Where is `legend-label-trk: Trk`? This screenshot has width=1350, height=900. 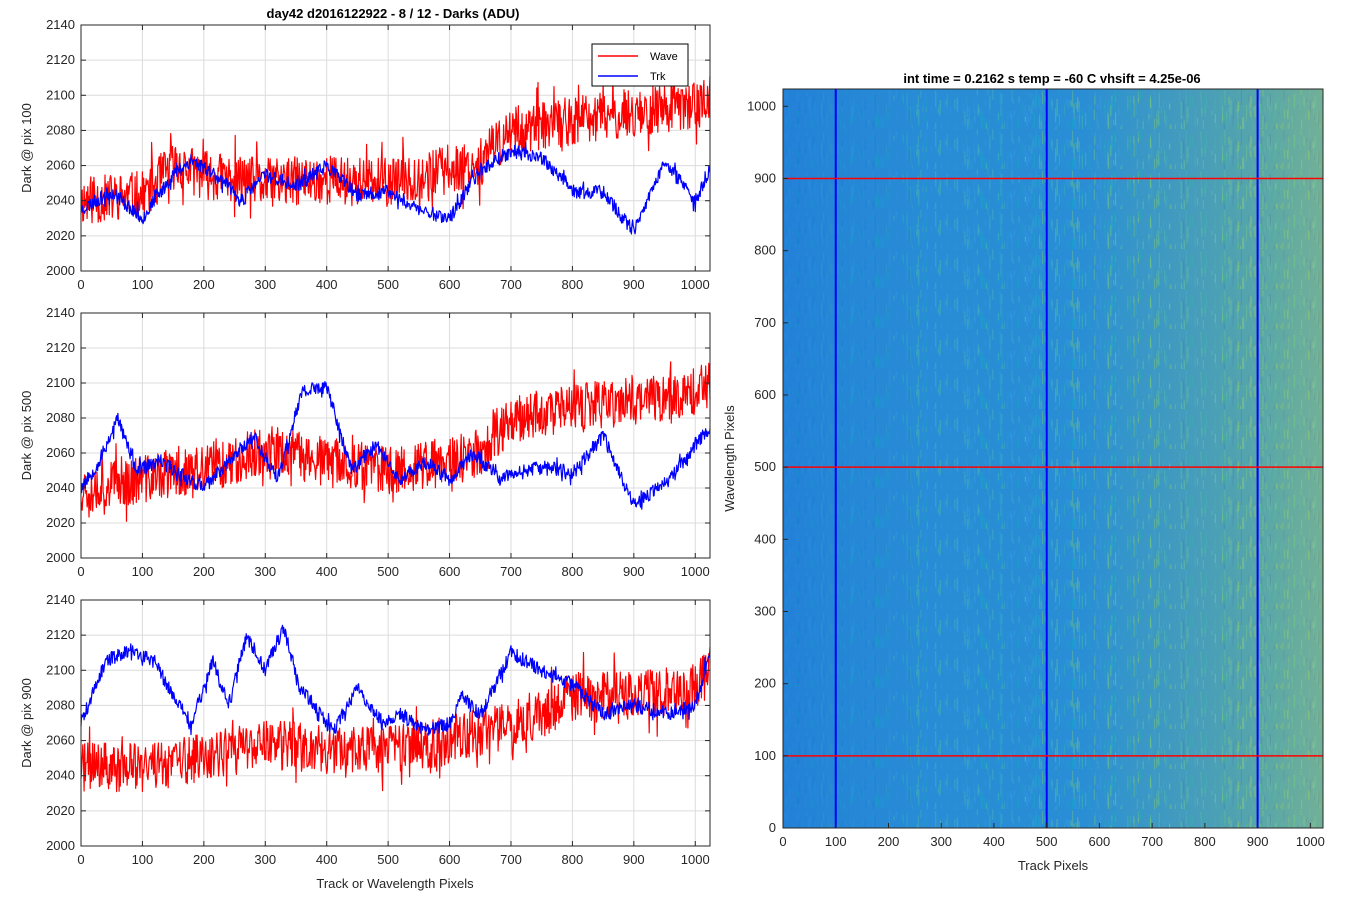 legend-label-trk: Trk is located at coordinates (658, 77).